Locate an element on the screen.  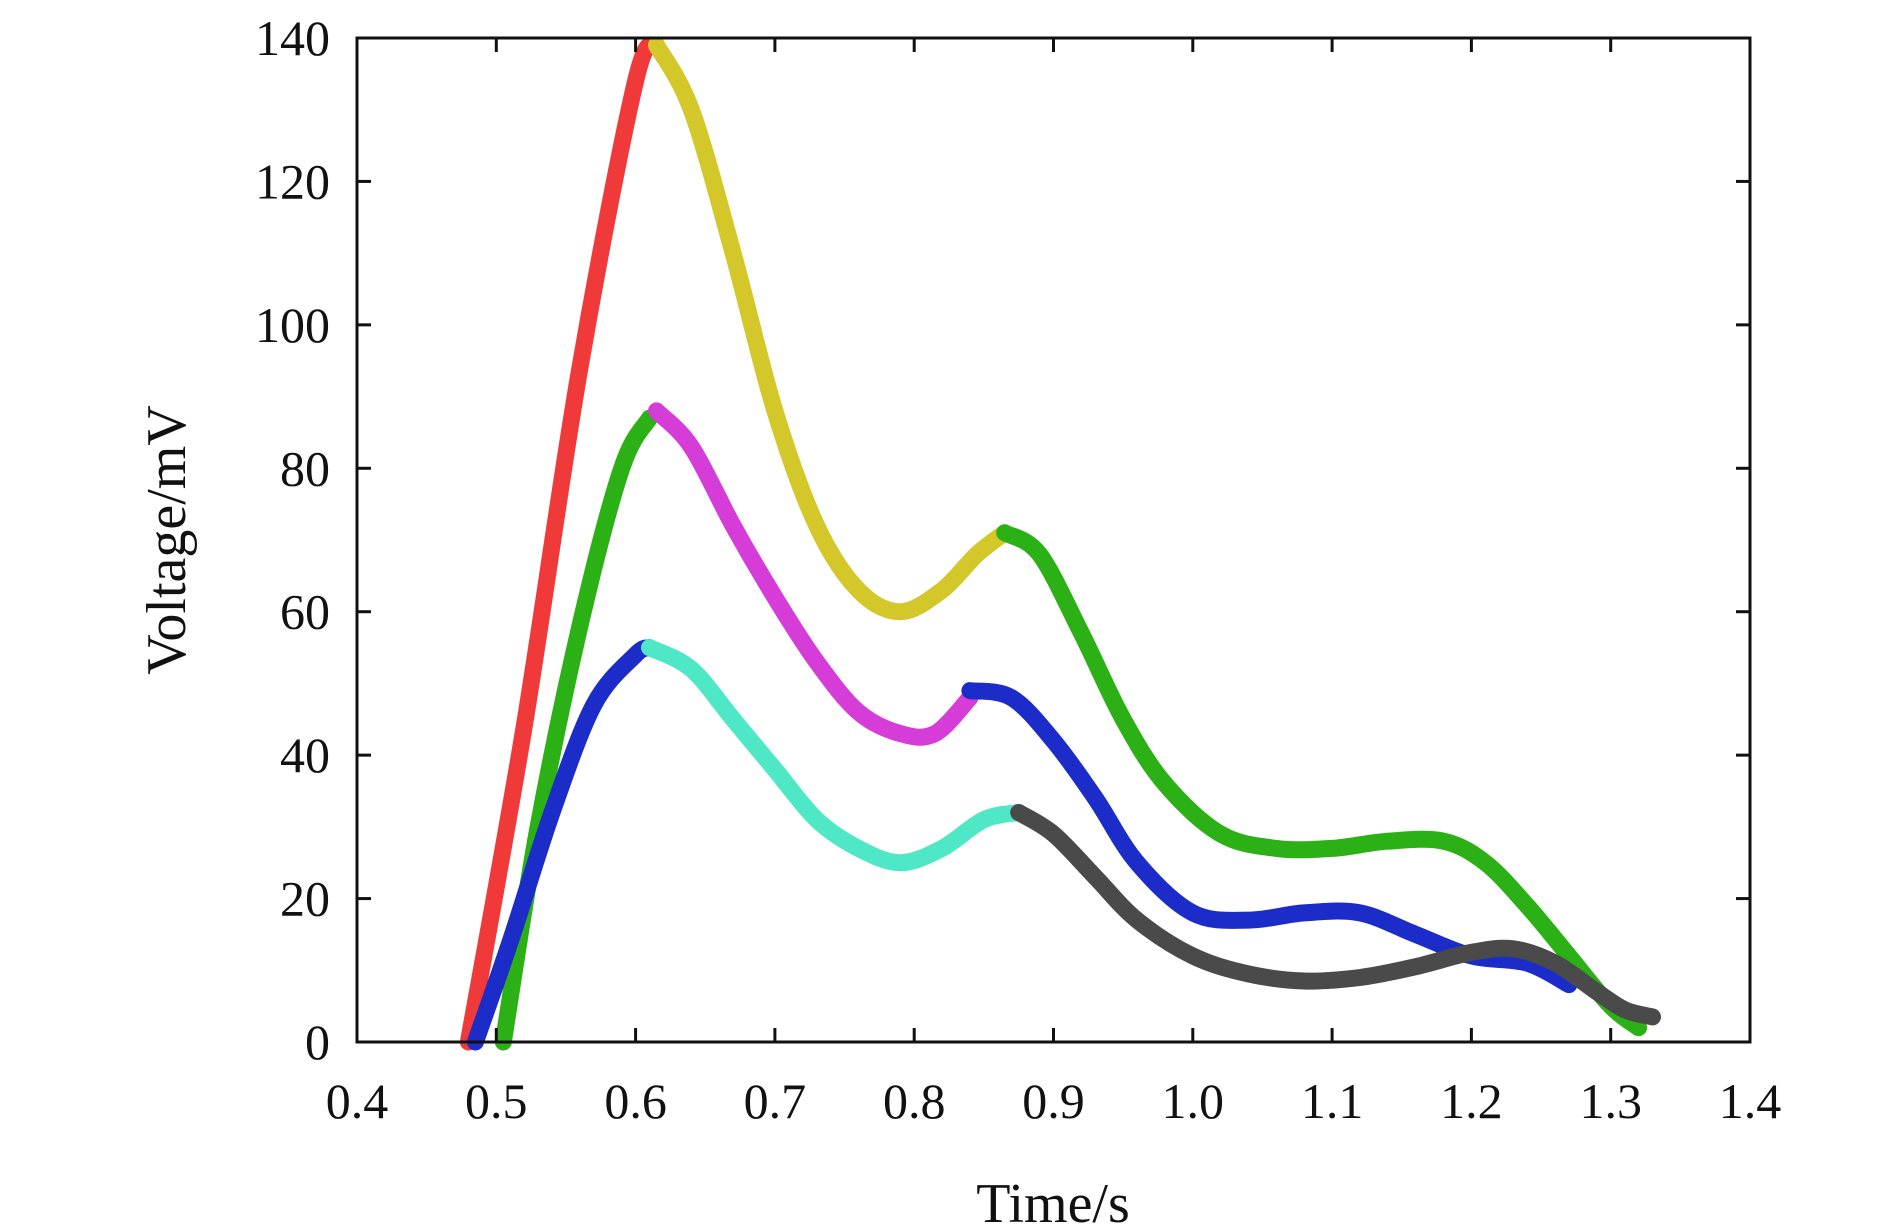
y-tick-label: 40 is located at coordinates (305, 755).